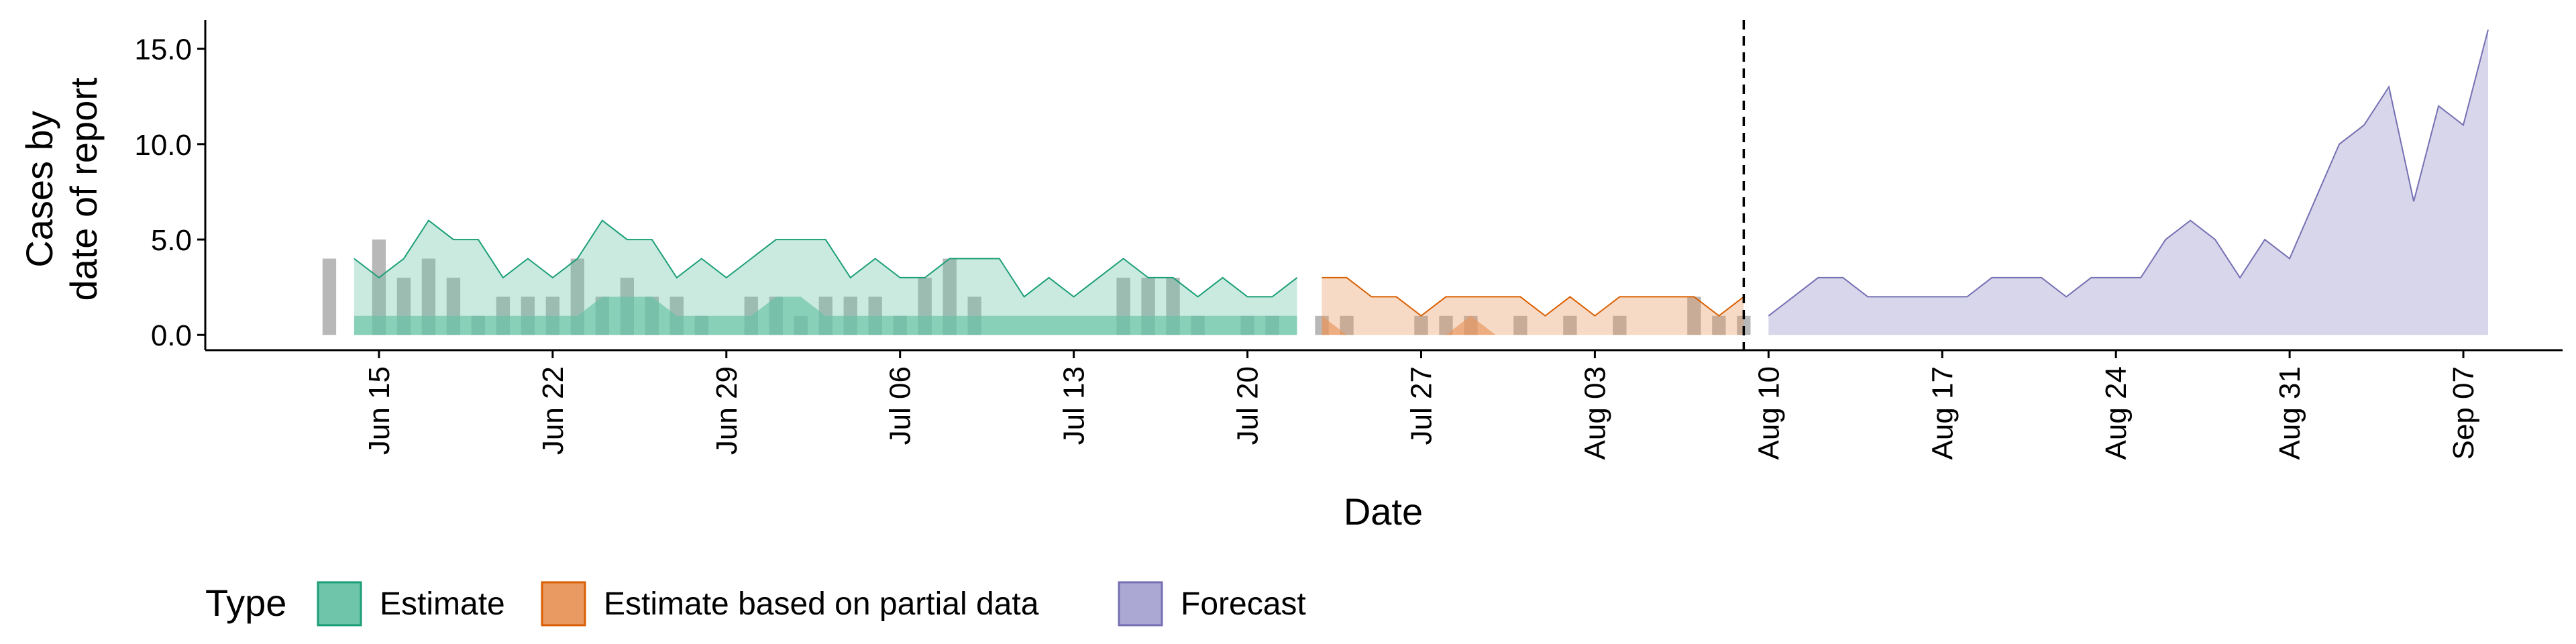 The image size is (2576, 644). What do you see at coordinates (1768, 413) in the screenshot?
I see `x-tick-label: Aug 10` at bounding box center [1768, 413].